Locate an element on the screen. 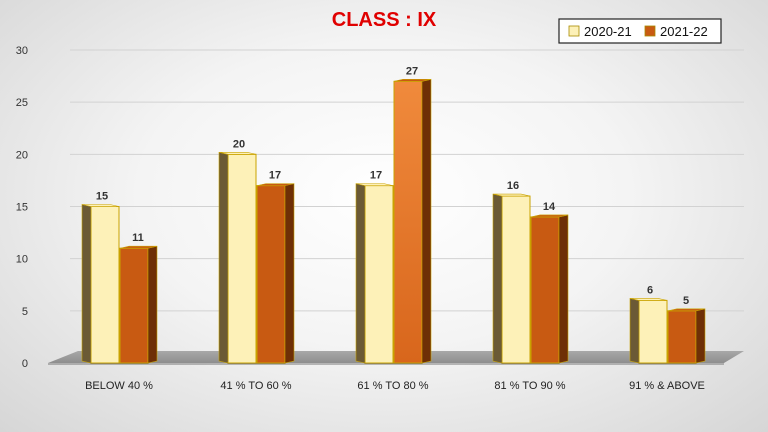 The image size is (768, 432). x-category-label: 41 % TO 60 % is located at coordinates (255, 386).